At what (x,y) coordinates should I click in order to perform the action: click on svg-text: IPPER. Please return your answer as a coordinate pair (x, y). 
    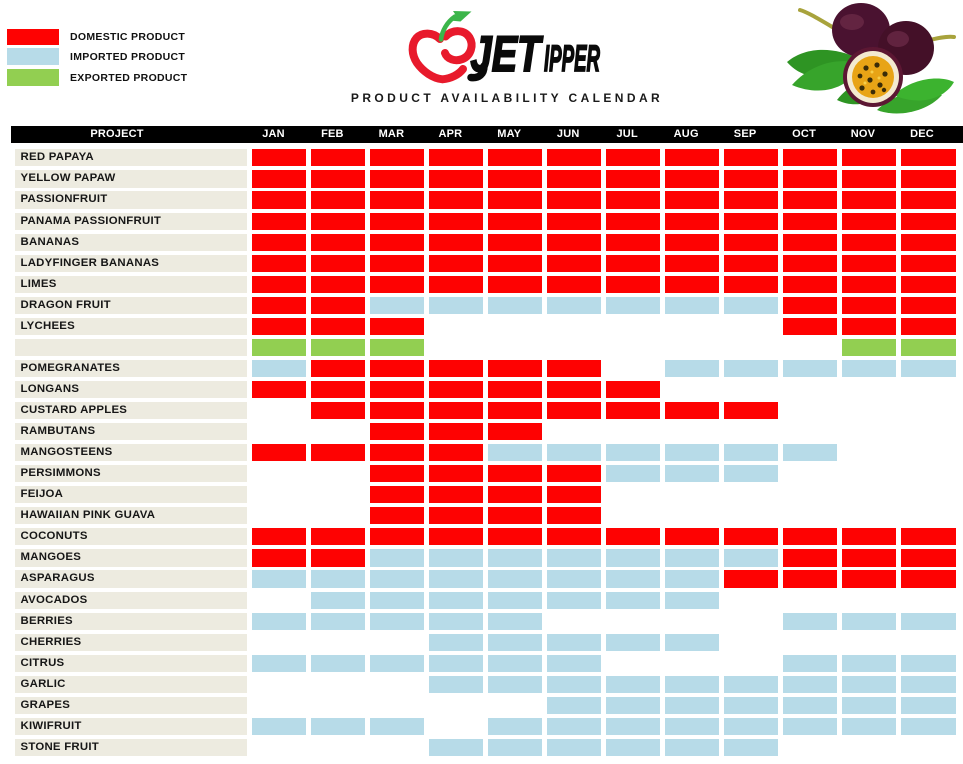
    Looking at the image, I should click on (572, 58).